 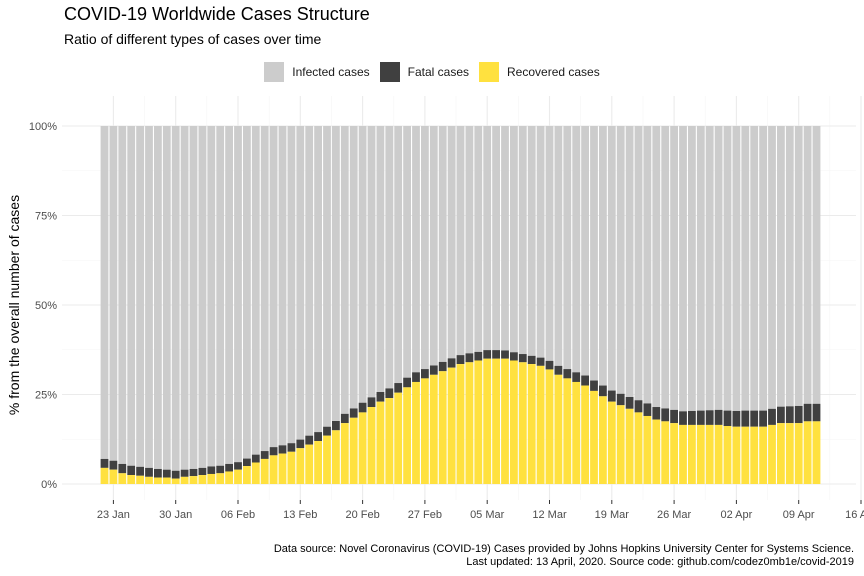 What do you see at coordinates (487, 515) in the screenshot?
I see `x-tick-label: 05 Mar` at bounding box center [487, 515].